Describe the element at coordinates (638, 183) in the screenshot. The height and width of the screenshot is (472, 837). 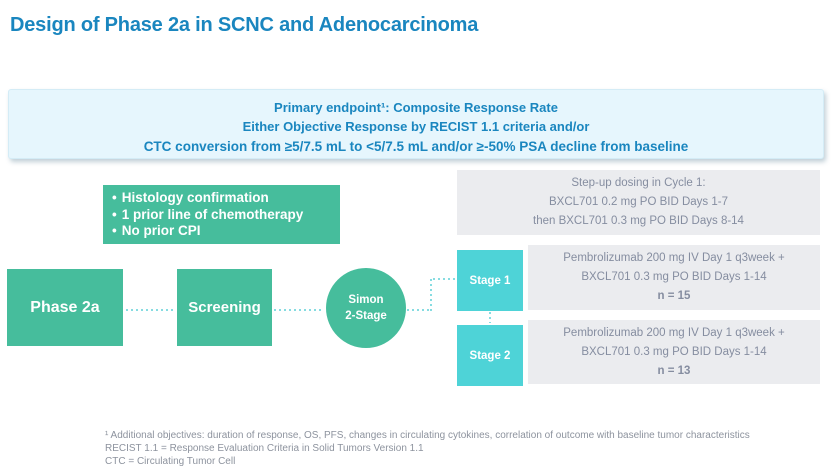
I see `stepup-line-1: Step-up dosing in Cycle 1:` at that location.